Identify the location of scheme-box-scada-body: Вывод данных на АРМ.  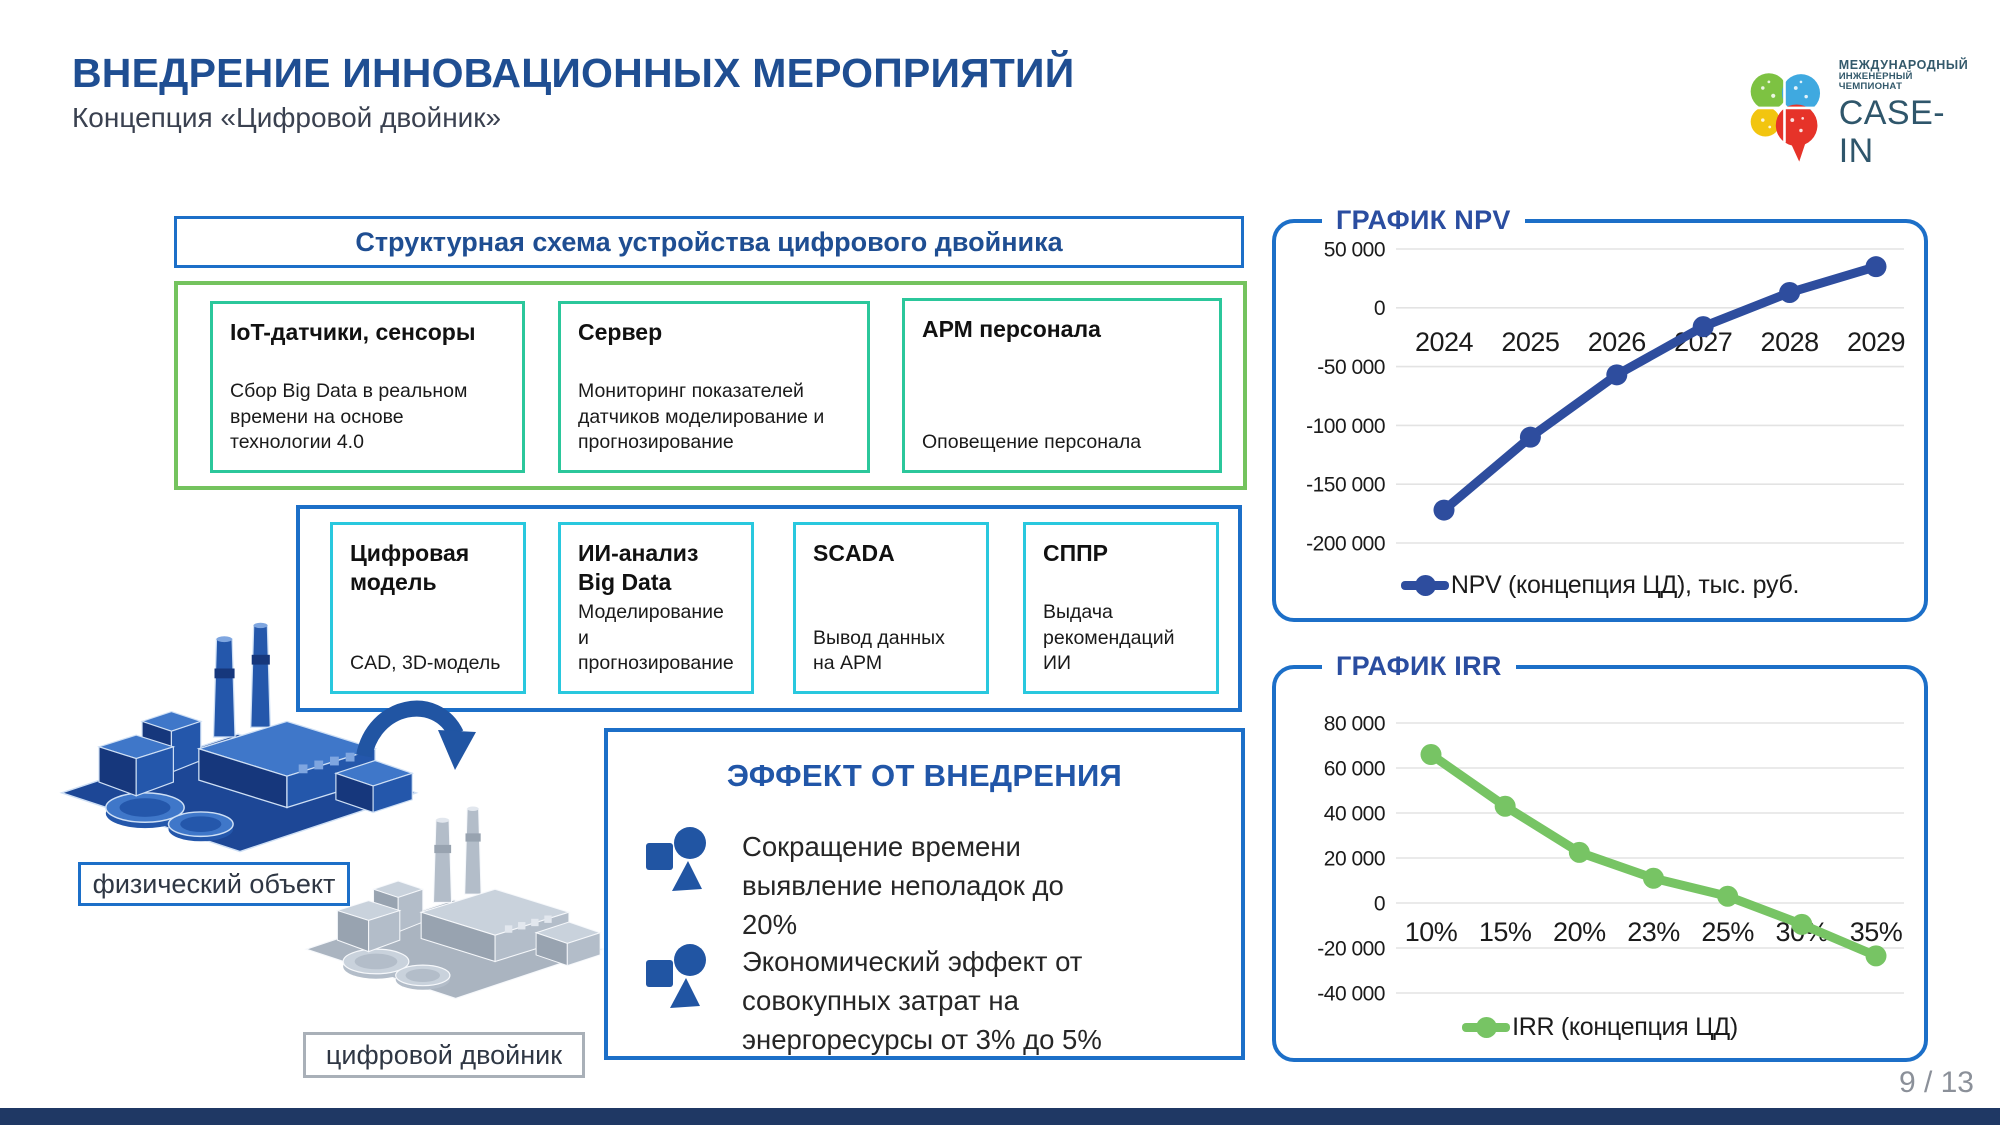
(879, 650).